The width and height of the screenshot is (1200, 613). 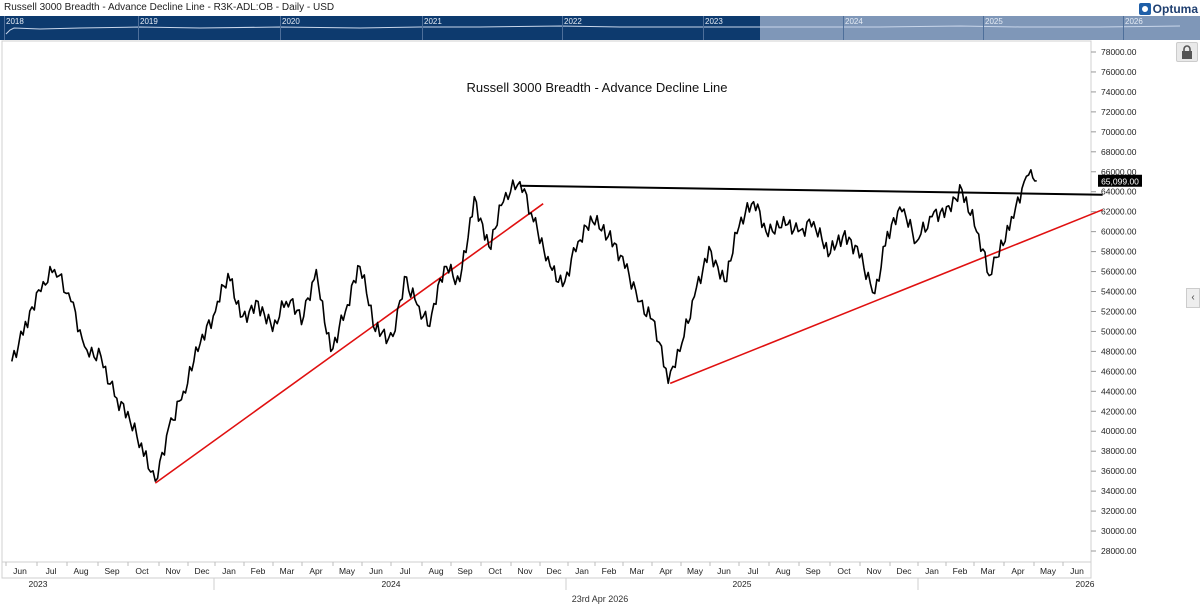 What do you see at coordinates (1119, 152) in the screenshot?
I see `y-tick-label: 68000.00` at bounding box center [1119, 152].